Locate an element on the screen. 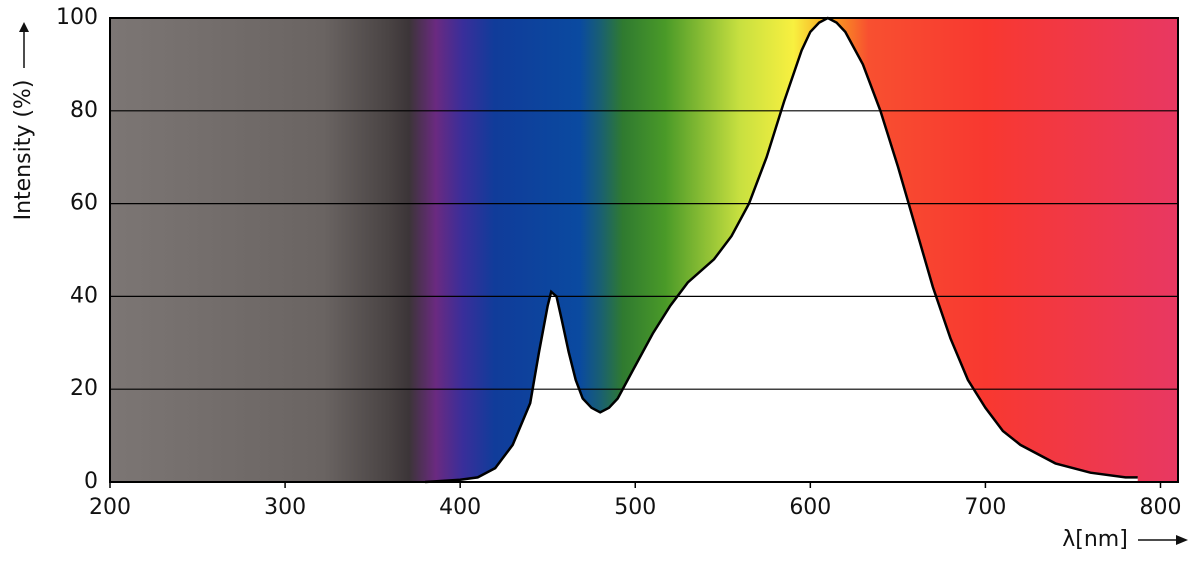  y-tick-label: 40 is located at coordinates (84, 295).